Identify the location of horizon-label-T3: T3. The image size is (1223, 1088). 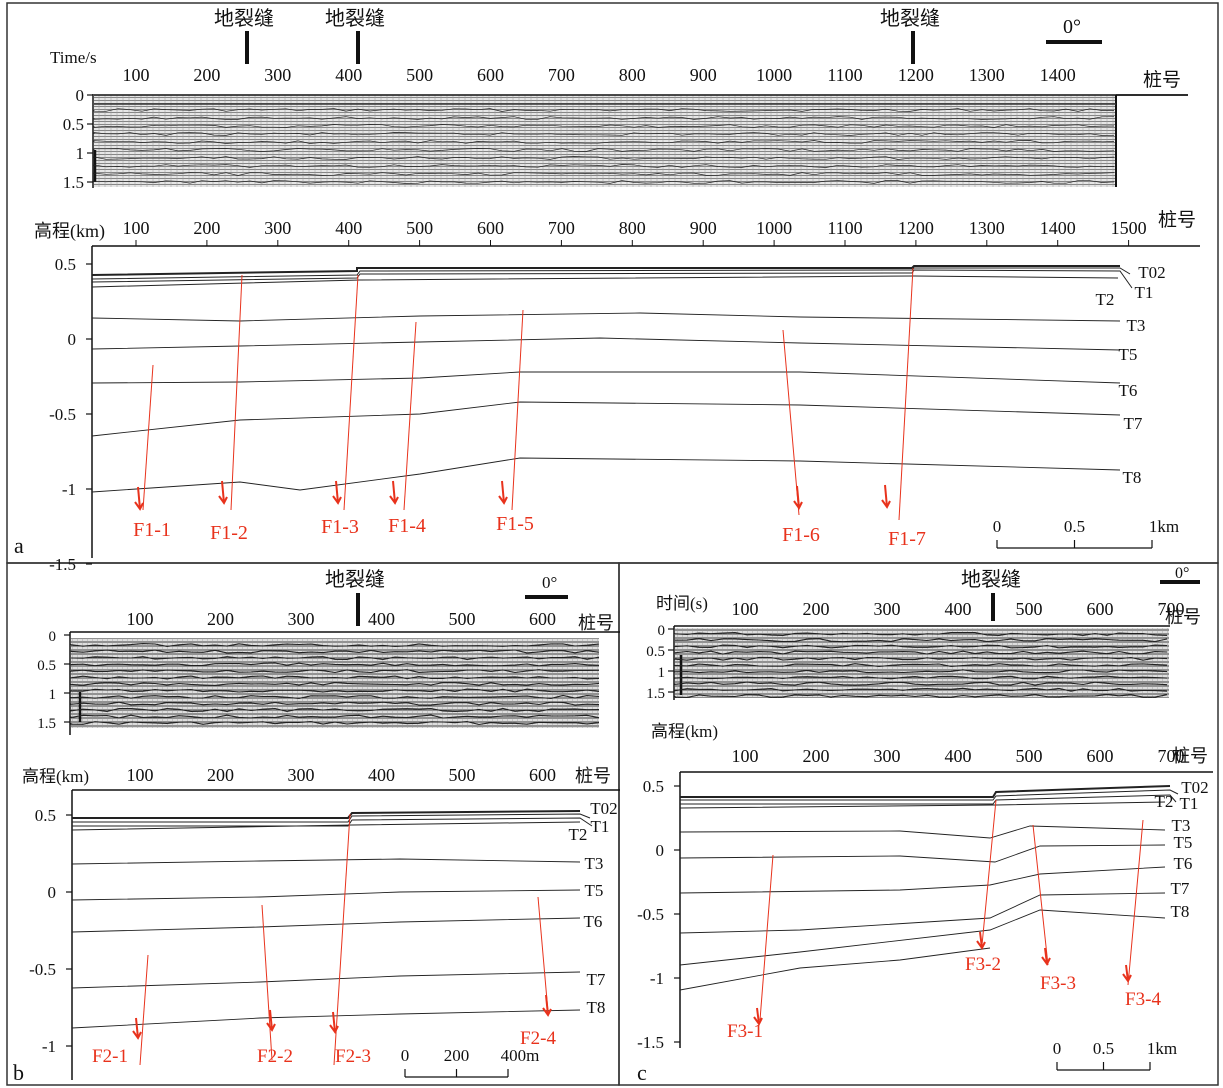
(1136, 325).